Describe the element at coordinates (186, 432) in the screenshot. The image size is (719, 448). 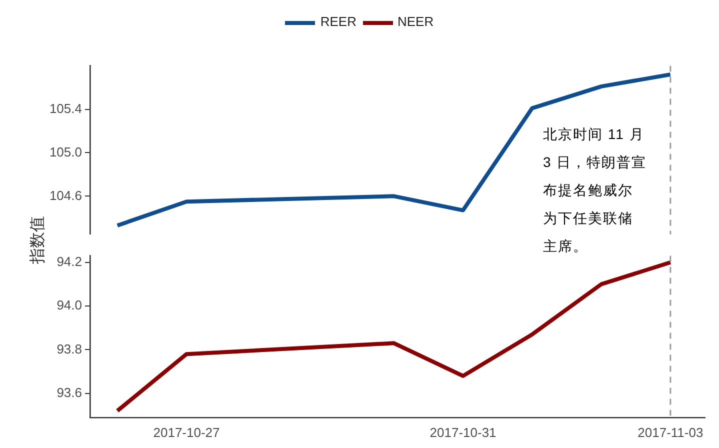
I see `x-tick-label: 2017-10-27` at that location.